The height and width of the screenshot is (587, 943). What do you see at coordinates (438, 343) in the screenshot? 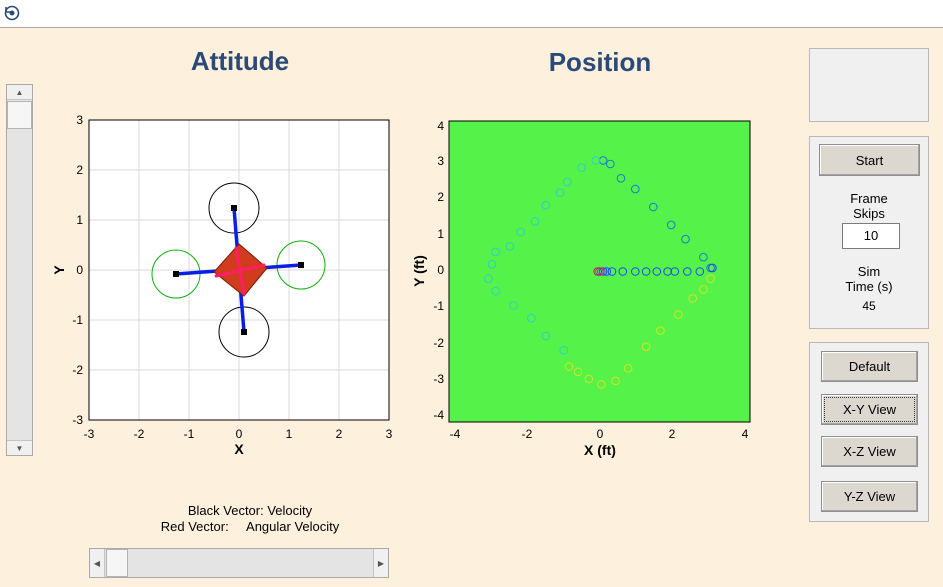
I see `position-ytick: -2` at bounding box center [438, 343].